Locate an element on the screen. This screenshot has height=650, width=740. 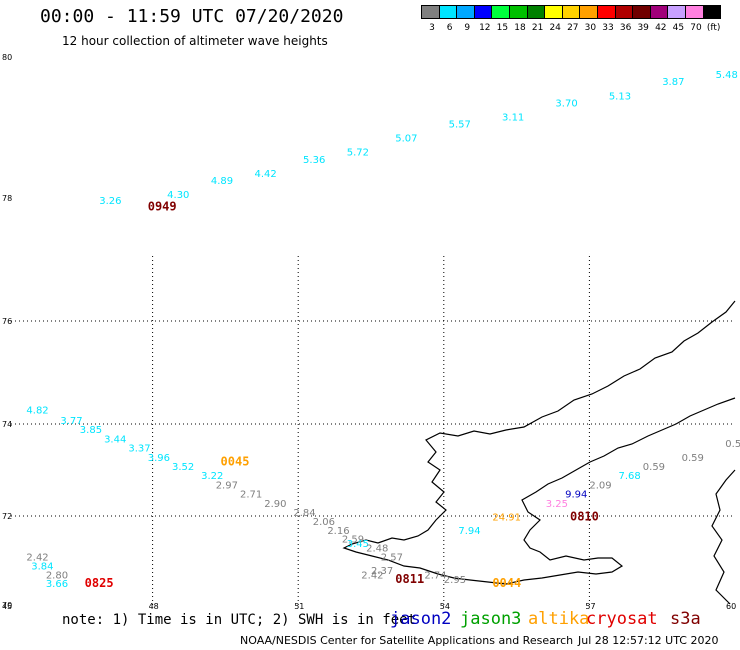
wave-height-value: 3.84 is located at coordinates (42, 566).